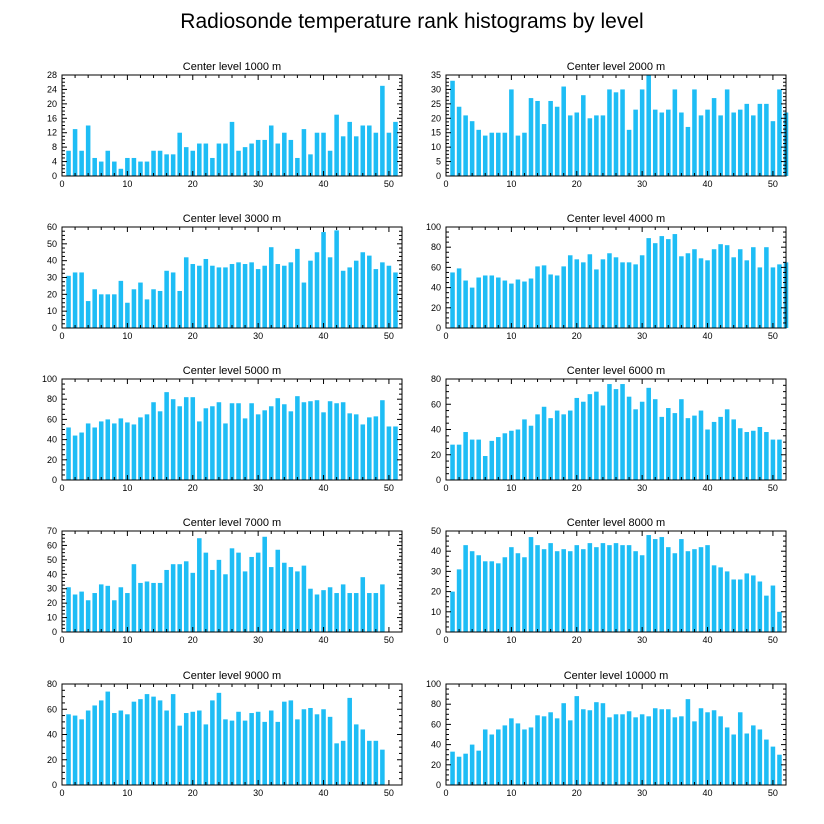 Image resolution: width=824 pixels, height=824 pixels. I want to click on chart-panel: Center level 9000 m 0 10 20 30 40 50 0 20 40 60 80, so click(225, 734).